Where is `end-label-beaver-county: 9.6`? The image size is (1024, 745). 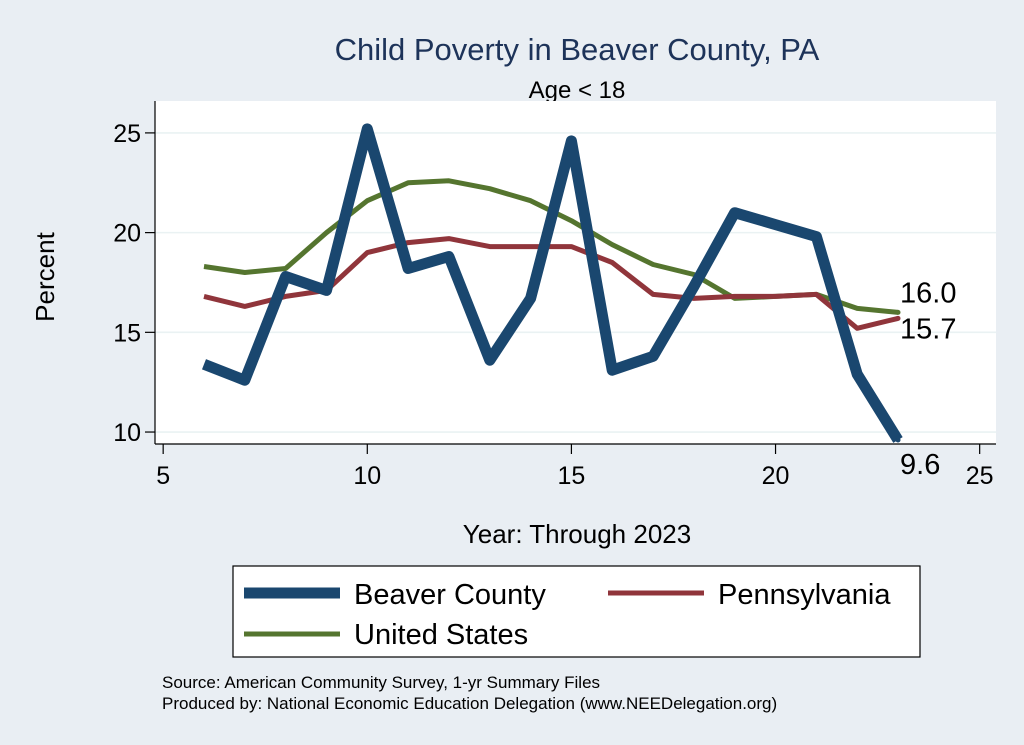
end-label-beaver-county: 9.6 is located at coordinates (920, 465).